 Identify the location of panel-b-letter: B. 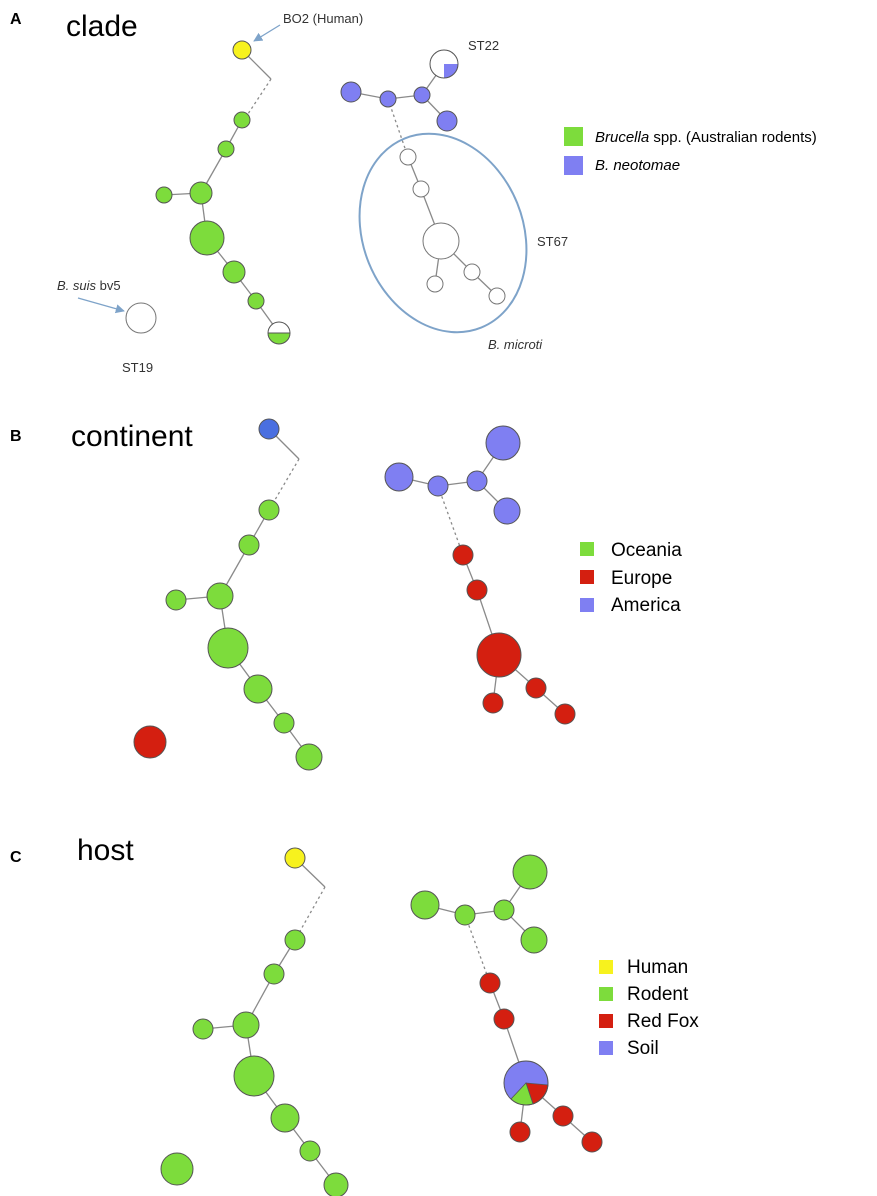
(16, 436).